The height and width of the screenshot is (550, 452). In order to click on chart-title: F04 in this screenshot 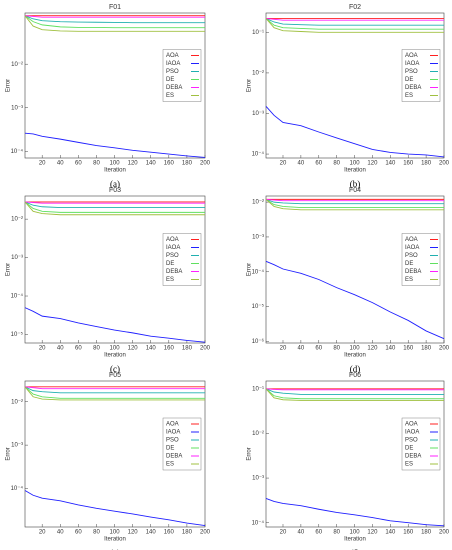, I will do `click(355, 190)`.